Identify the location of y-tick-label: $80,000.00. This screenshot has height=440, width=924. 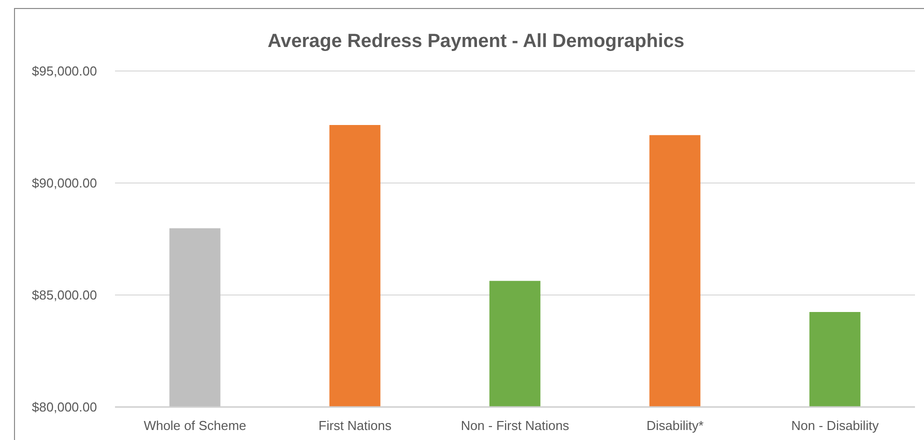
(64, 407).